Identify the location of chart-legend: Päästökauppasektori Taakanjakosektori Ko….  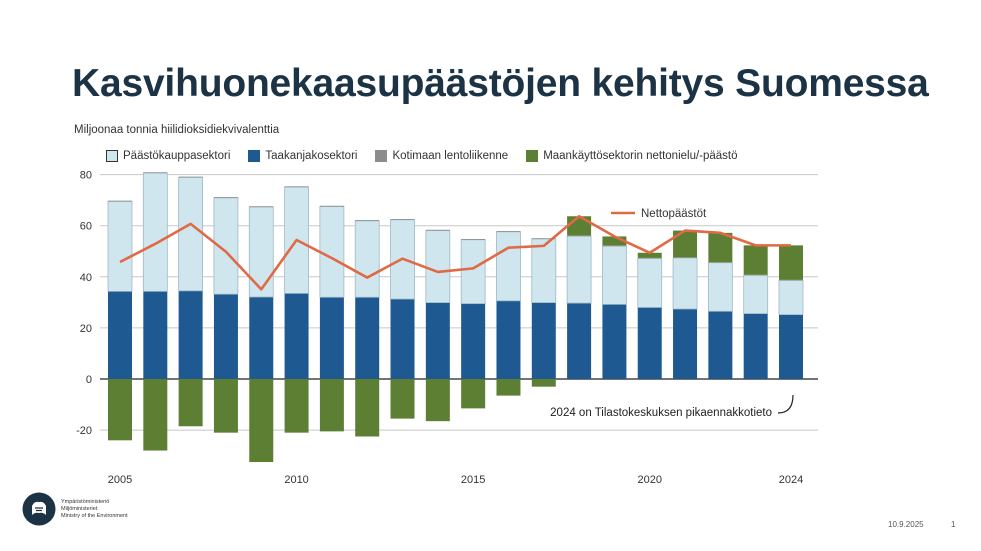
(431, 156).